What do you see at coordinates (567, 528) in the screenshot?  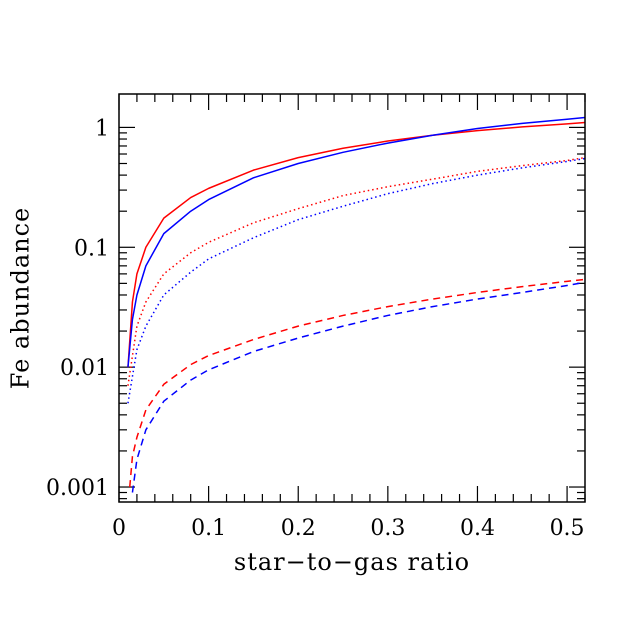 I see `x-tick-label: 0.5` at bounding box center [567, 528].